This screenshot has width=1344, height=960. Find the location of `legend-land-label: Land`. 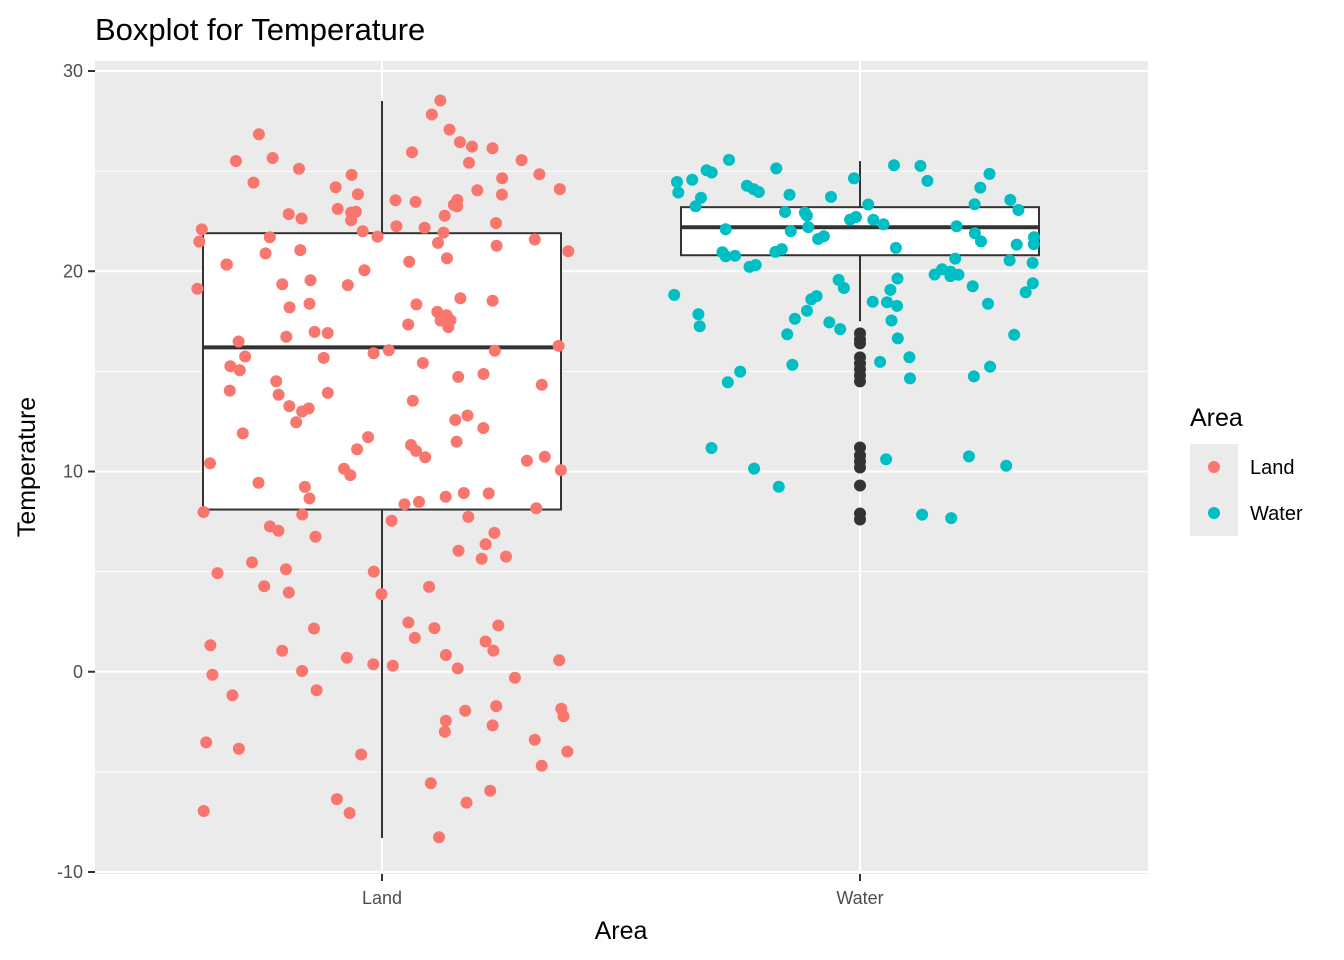

legend-land-label: Land is located at coordinates (1272, 468).